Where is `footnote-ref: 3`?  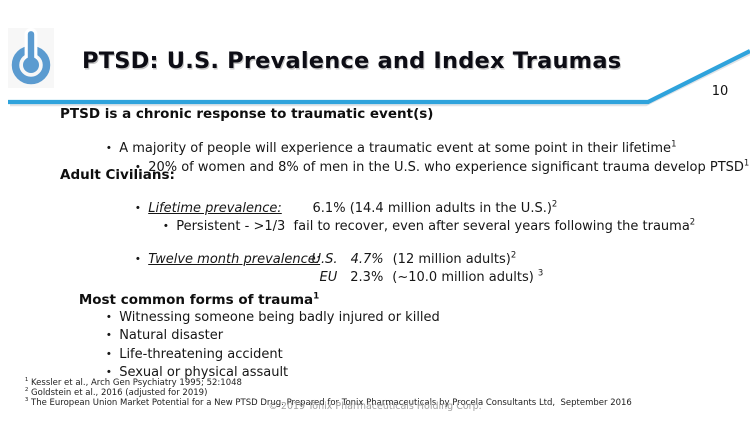
footnote-ref: 3 is located at coordinates (540, 272).